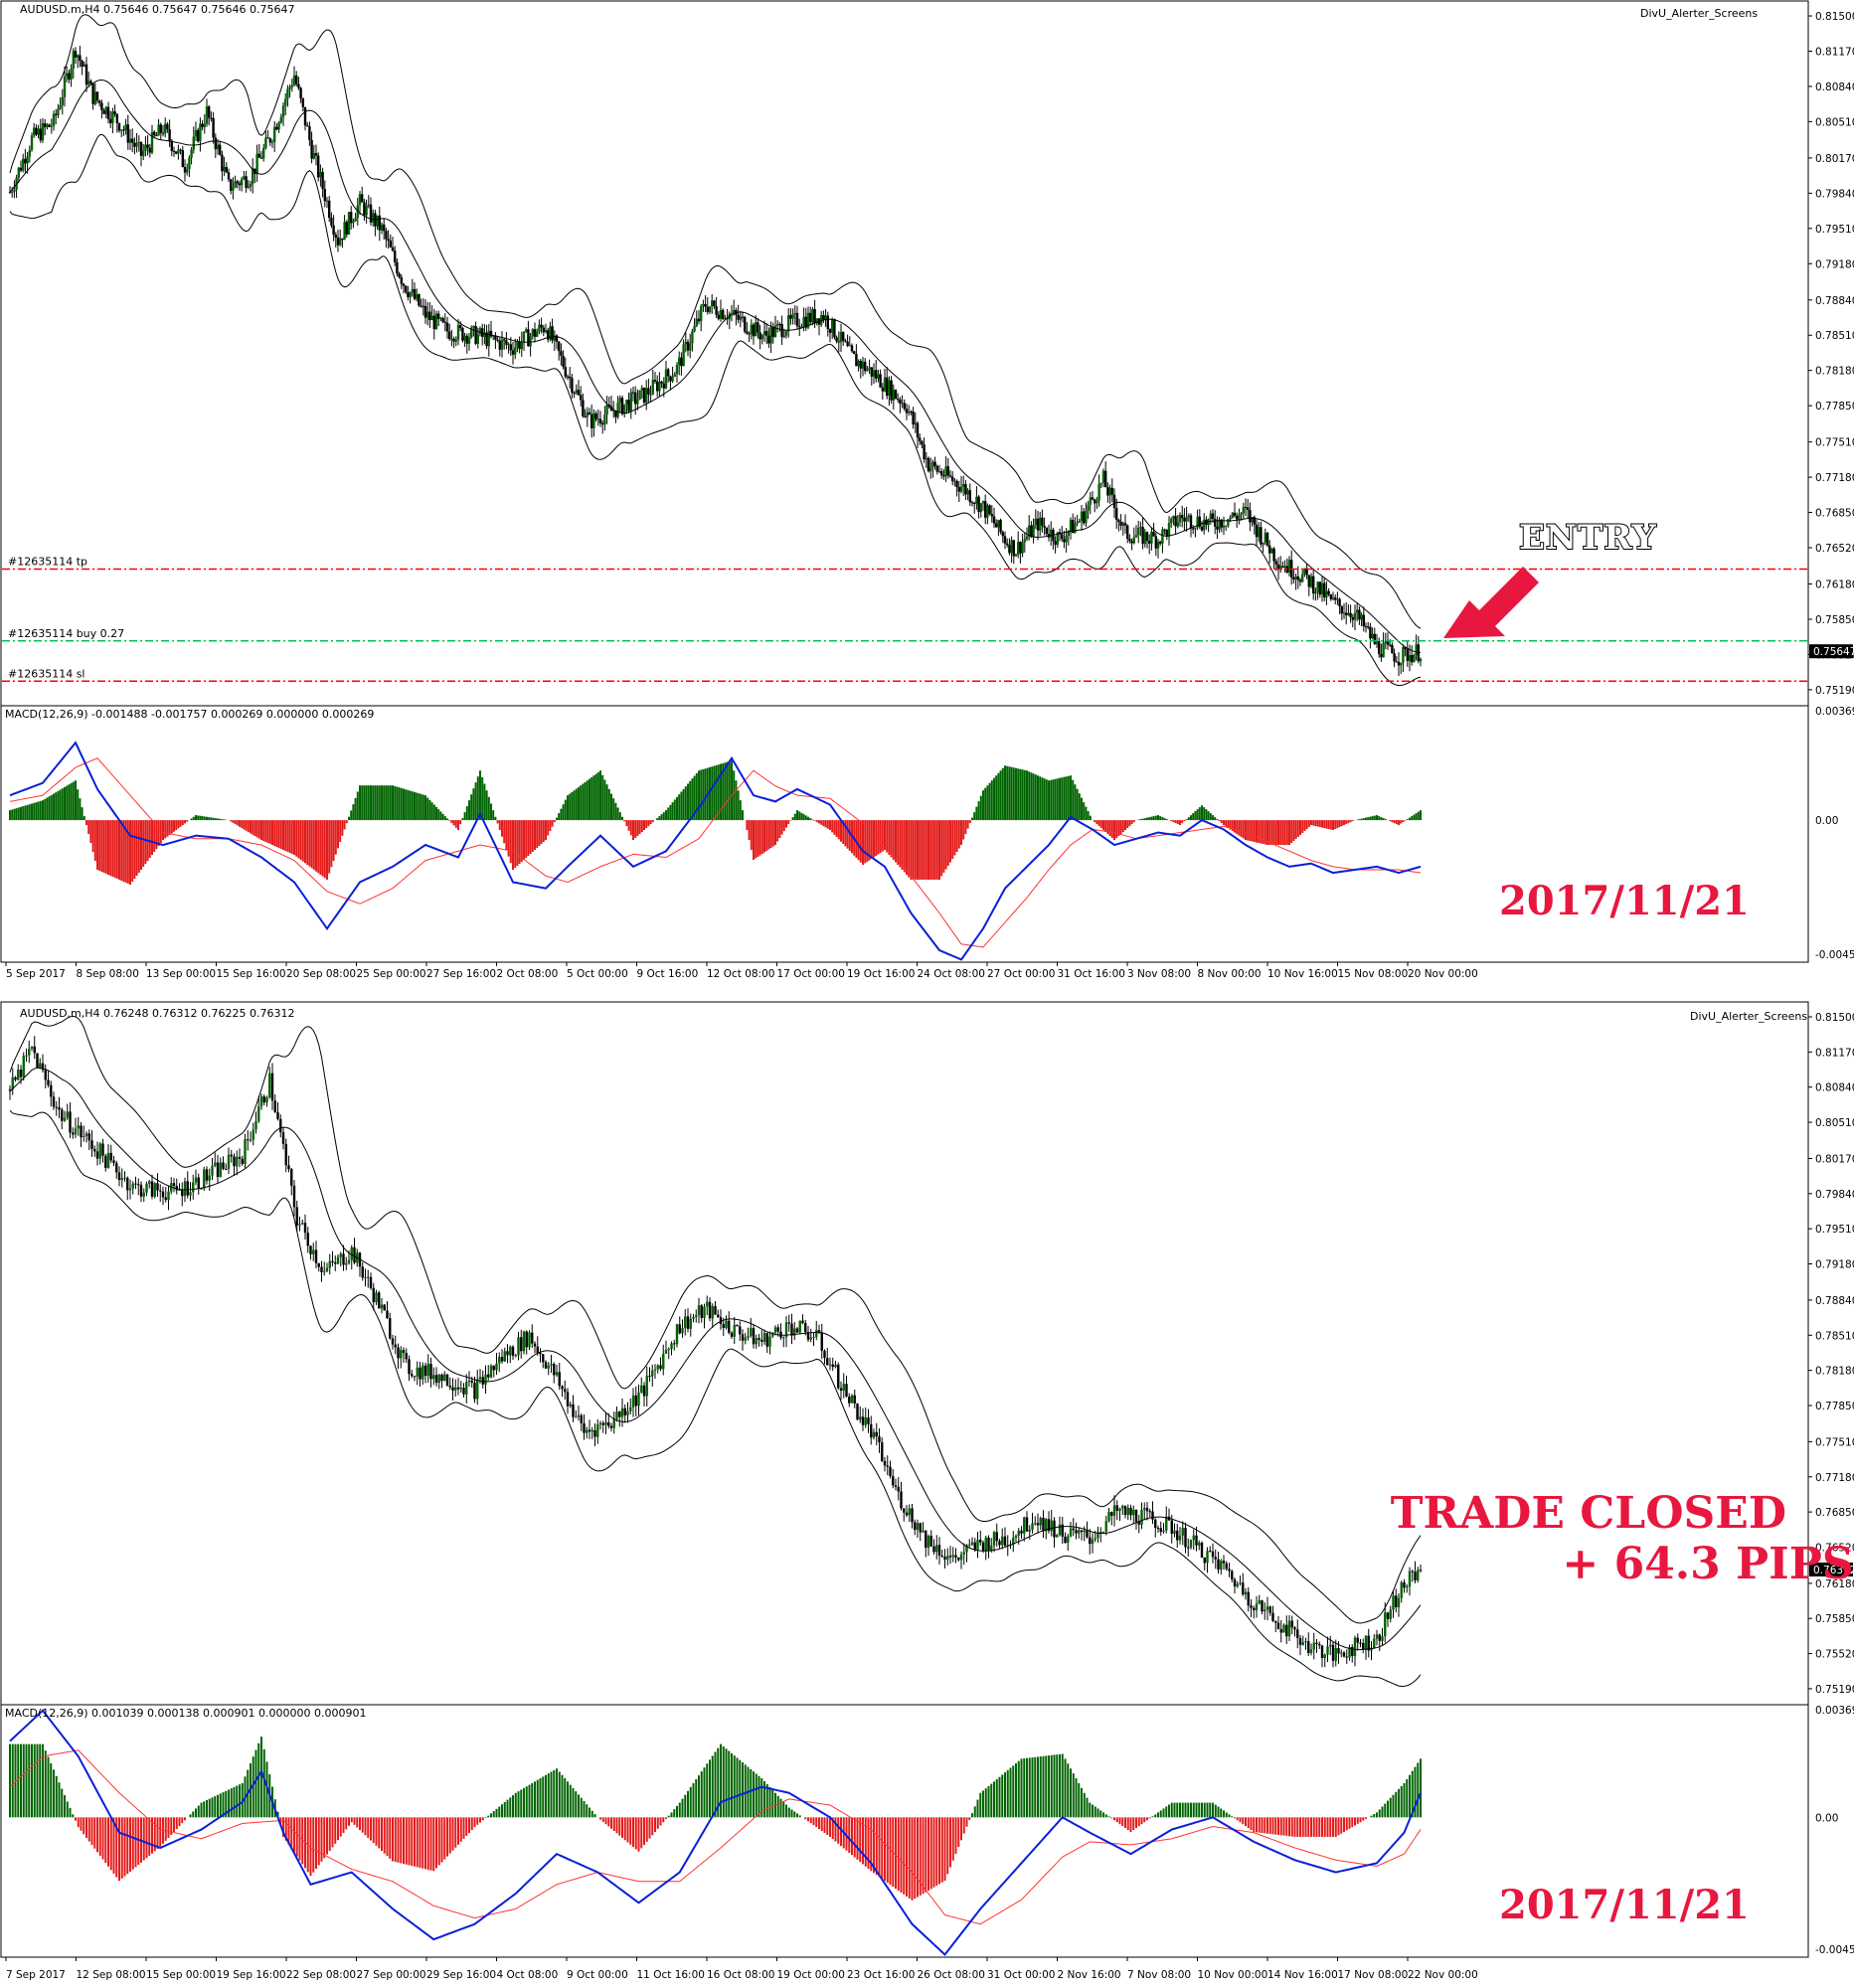  What do you see at coordinates (36, 1975) in the screenshot?
I see `x-tick-label: 7 Sep 2017` at bounding box center [36, 1975].